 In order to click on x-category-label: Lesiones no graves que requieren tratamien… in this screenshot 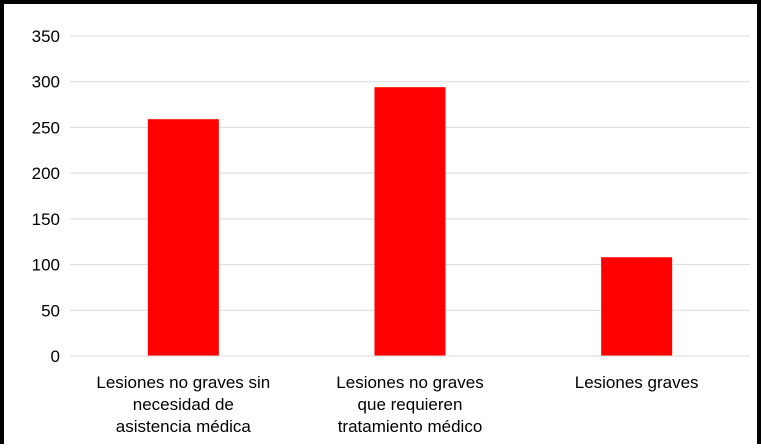, I will do `click(409, 404)`.